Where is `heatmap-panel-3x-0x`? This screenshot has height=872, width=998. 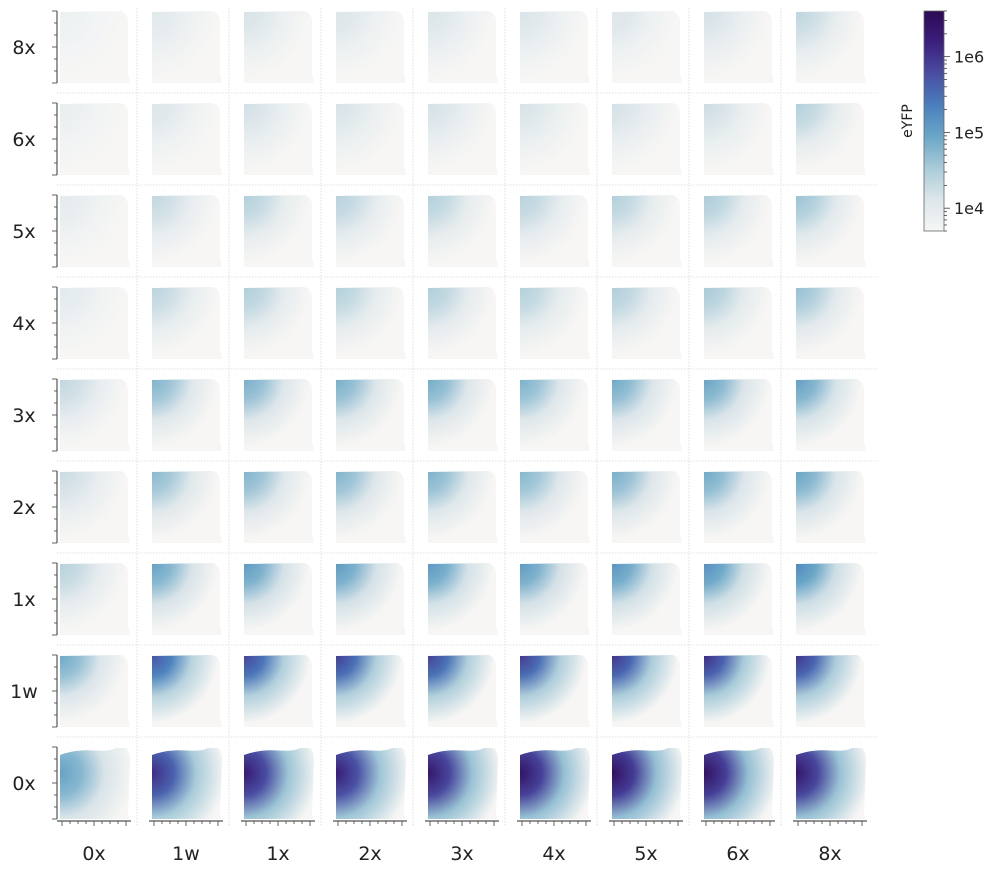
heatmap-panel-3x-0x is located at coordinates (95, 415).